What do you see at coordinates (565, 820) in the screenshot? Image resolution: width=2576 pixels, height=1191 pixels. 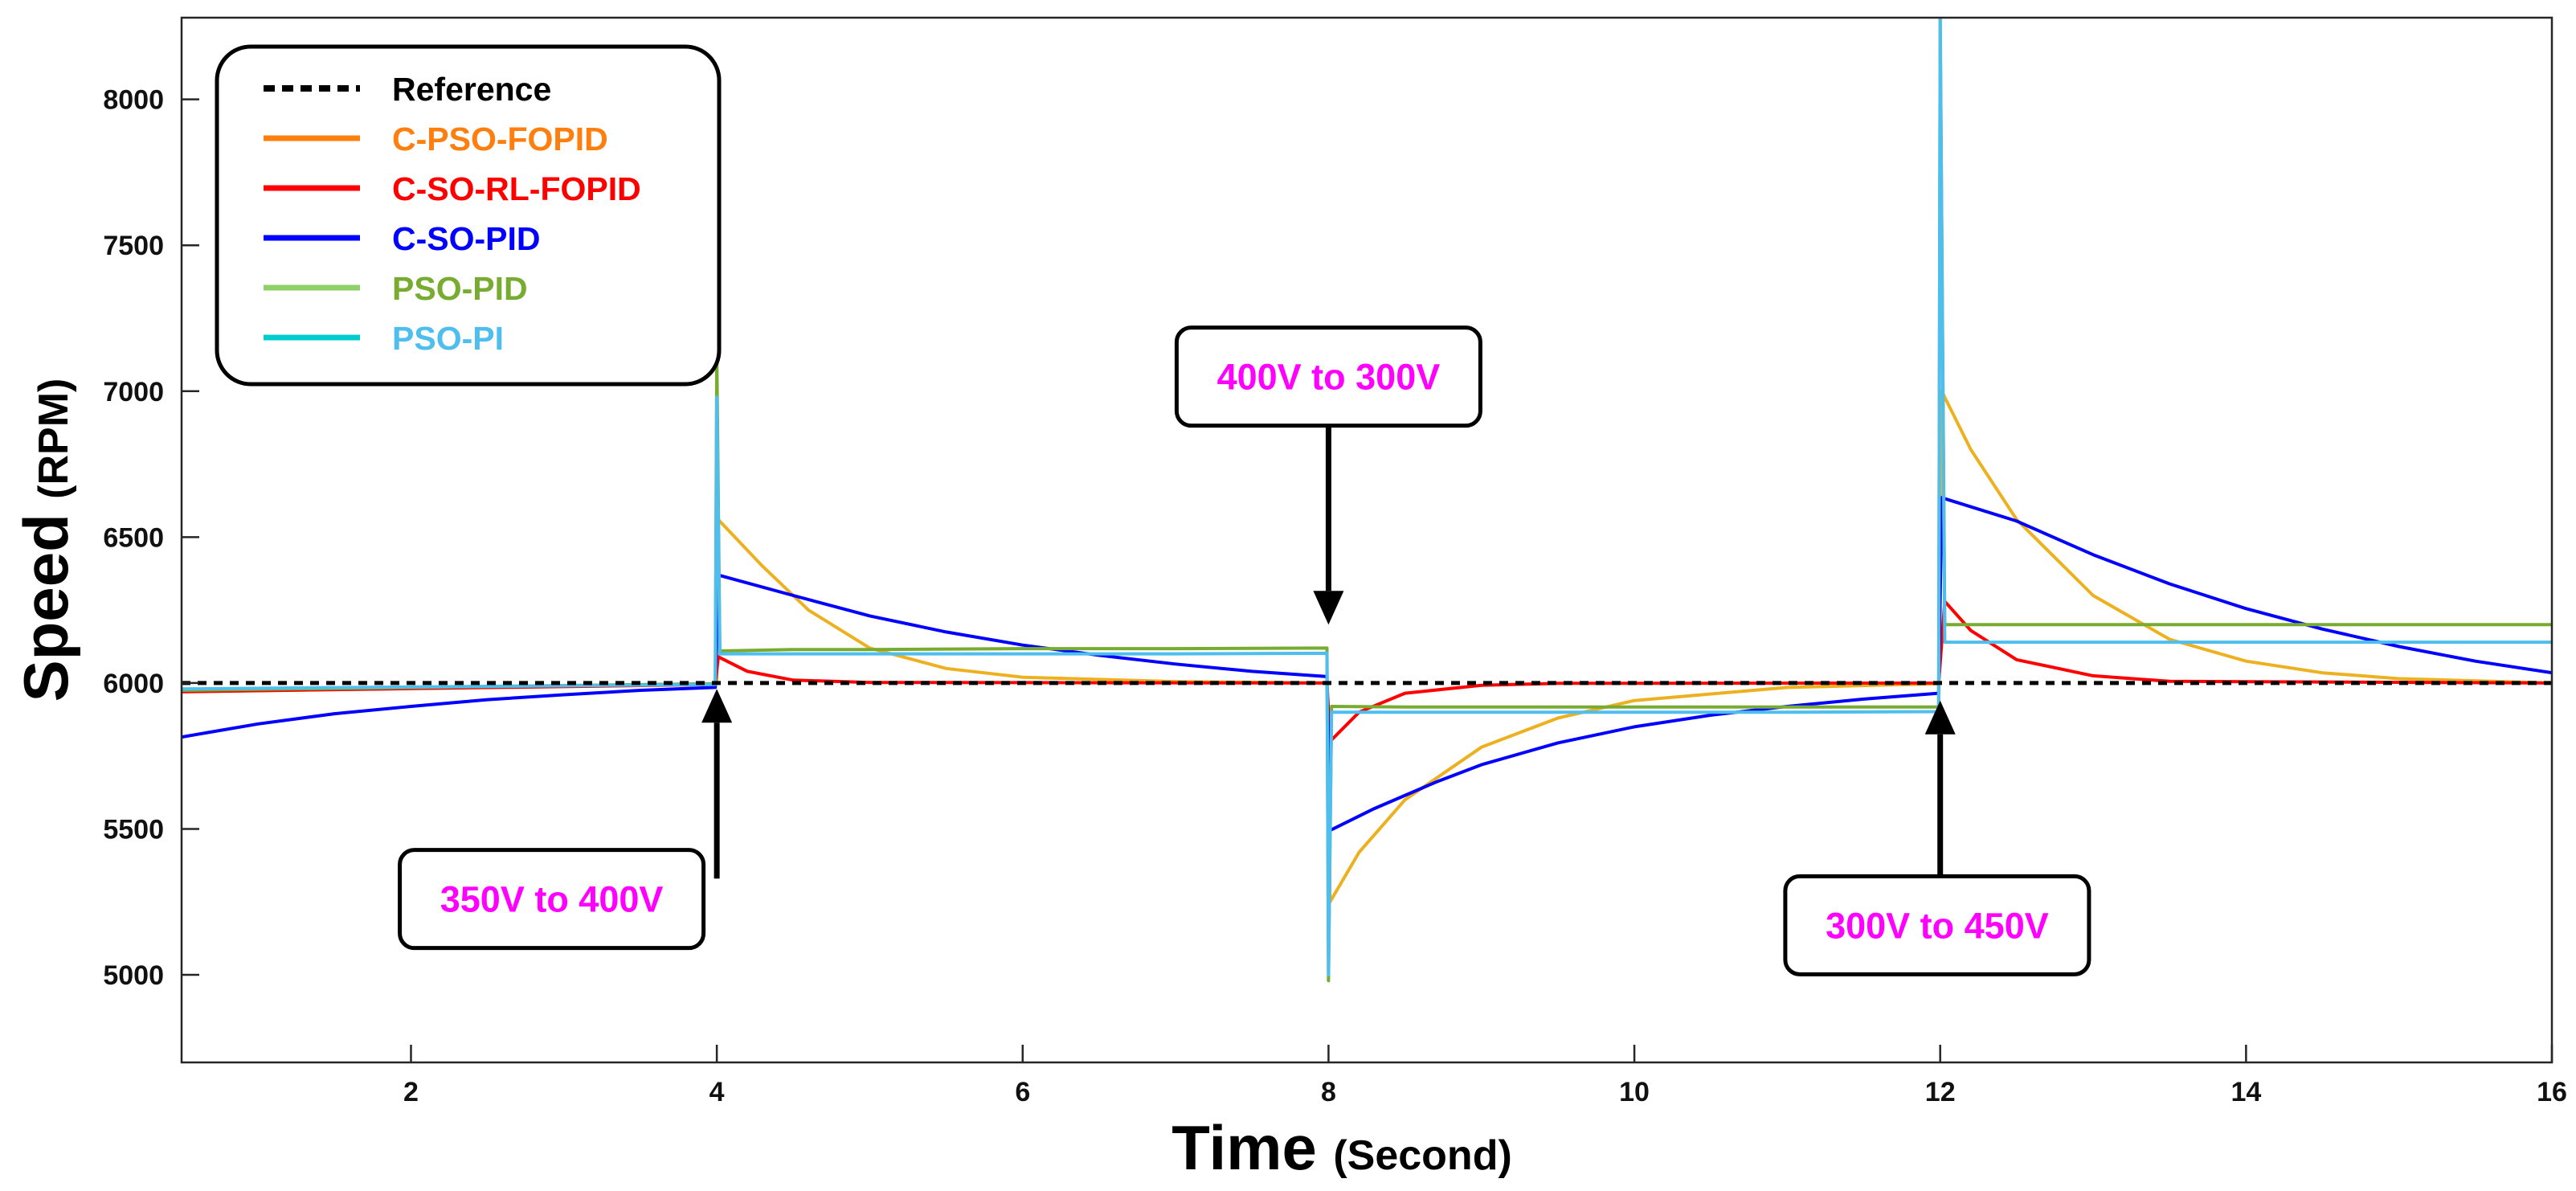 I see `annotation: 350V to 400V` at bounding box center [565, 820].